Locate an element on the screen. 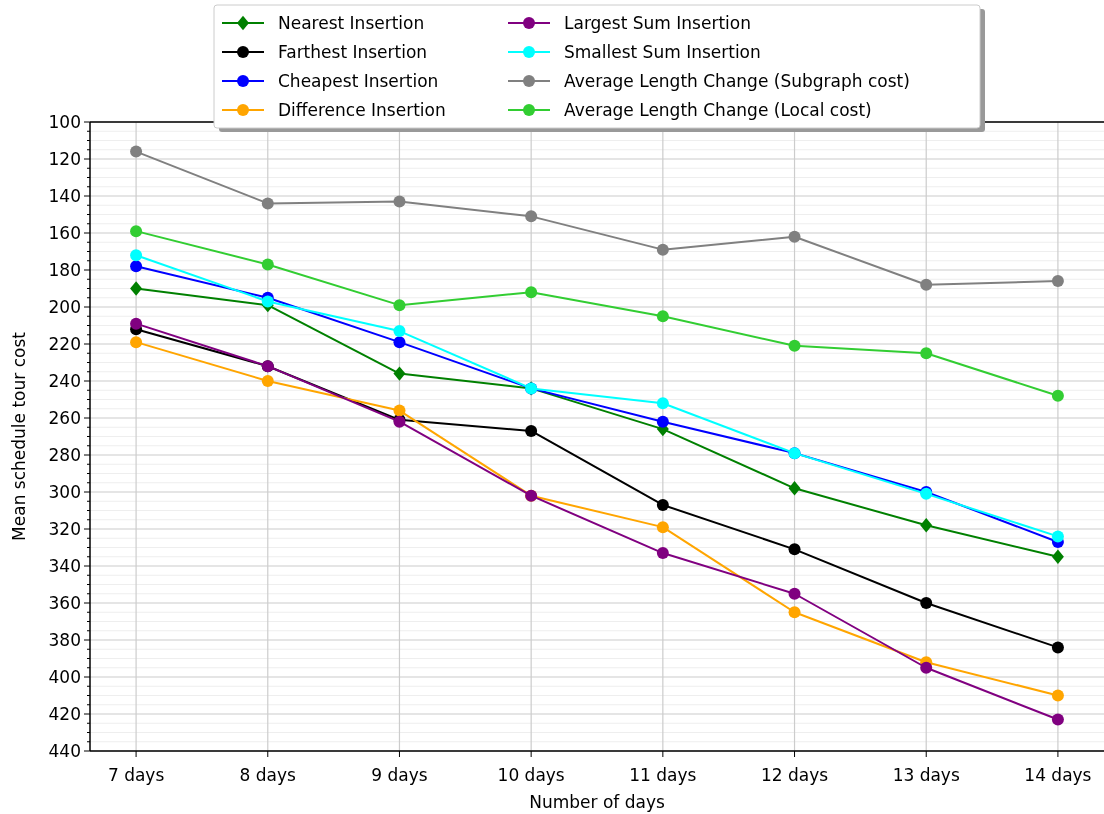 Image resolution: width=1104 pixels, height=814 pixels. y-tick-label: 160 is located at coordinates (64, 232).